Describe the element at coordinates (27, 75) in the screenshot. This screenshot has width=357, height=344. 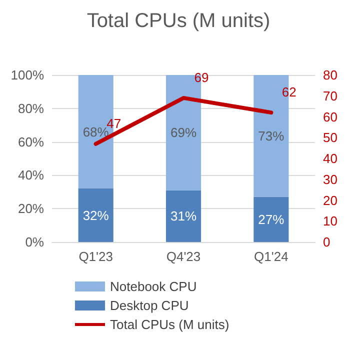
I see `y-tick-label: 100%` at that location.